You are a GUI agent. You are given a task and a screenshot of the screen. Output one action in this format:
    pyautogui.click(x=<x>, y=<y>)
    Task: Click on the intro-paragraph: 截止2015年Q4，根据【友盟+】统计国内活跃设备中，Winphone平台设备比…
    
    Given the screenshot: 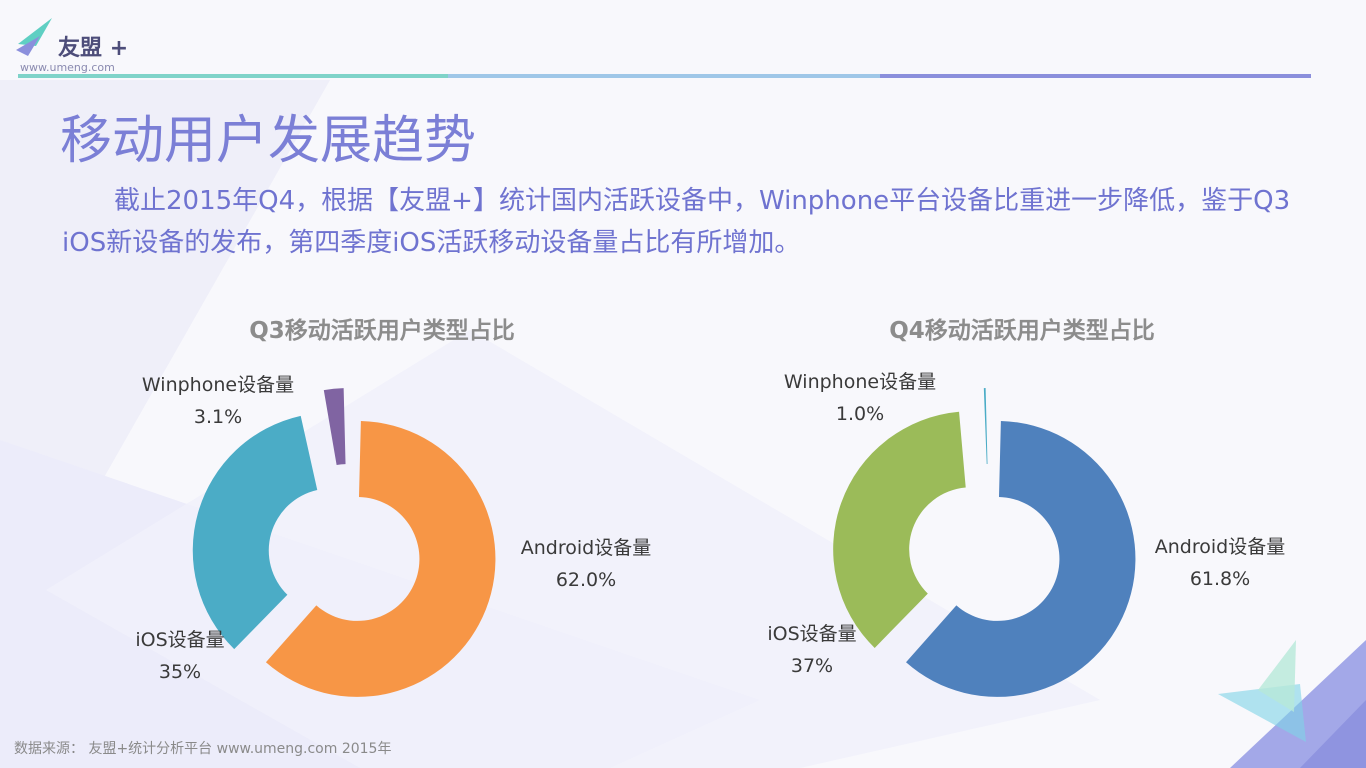 What is the action you would take?
    pyautogui.click(x=676, y=222)
    